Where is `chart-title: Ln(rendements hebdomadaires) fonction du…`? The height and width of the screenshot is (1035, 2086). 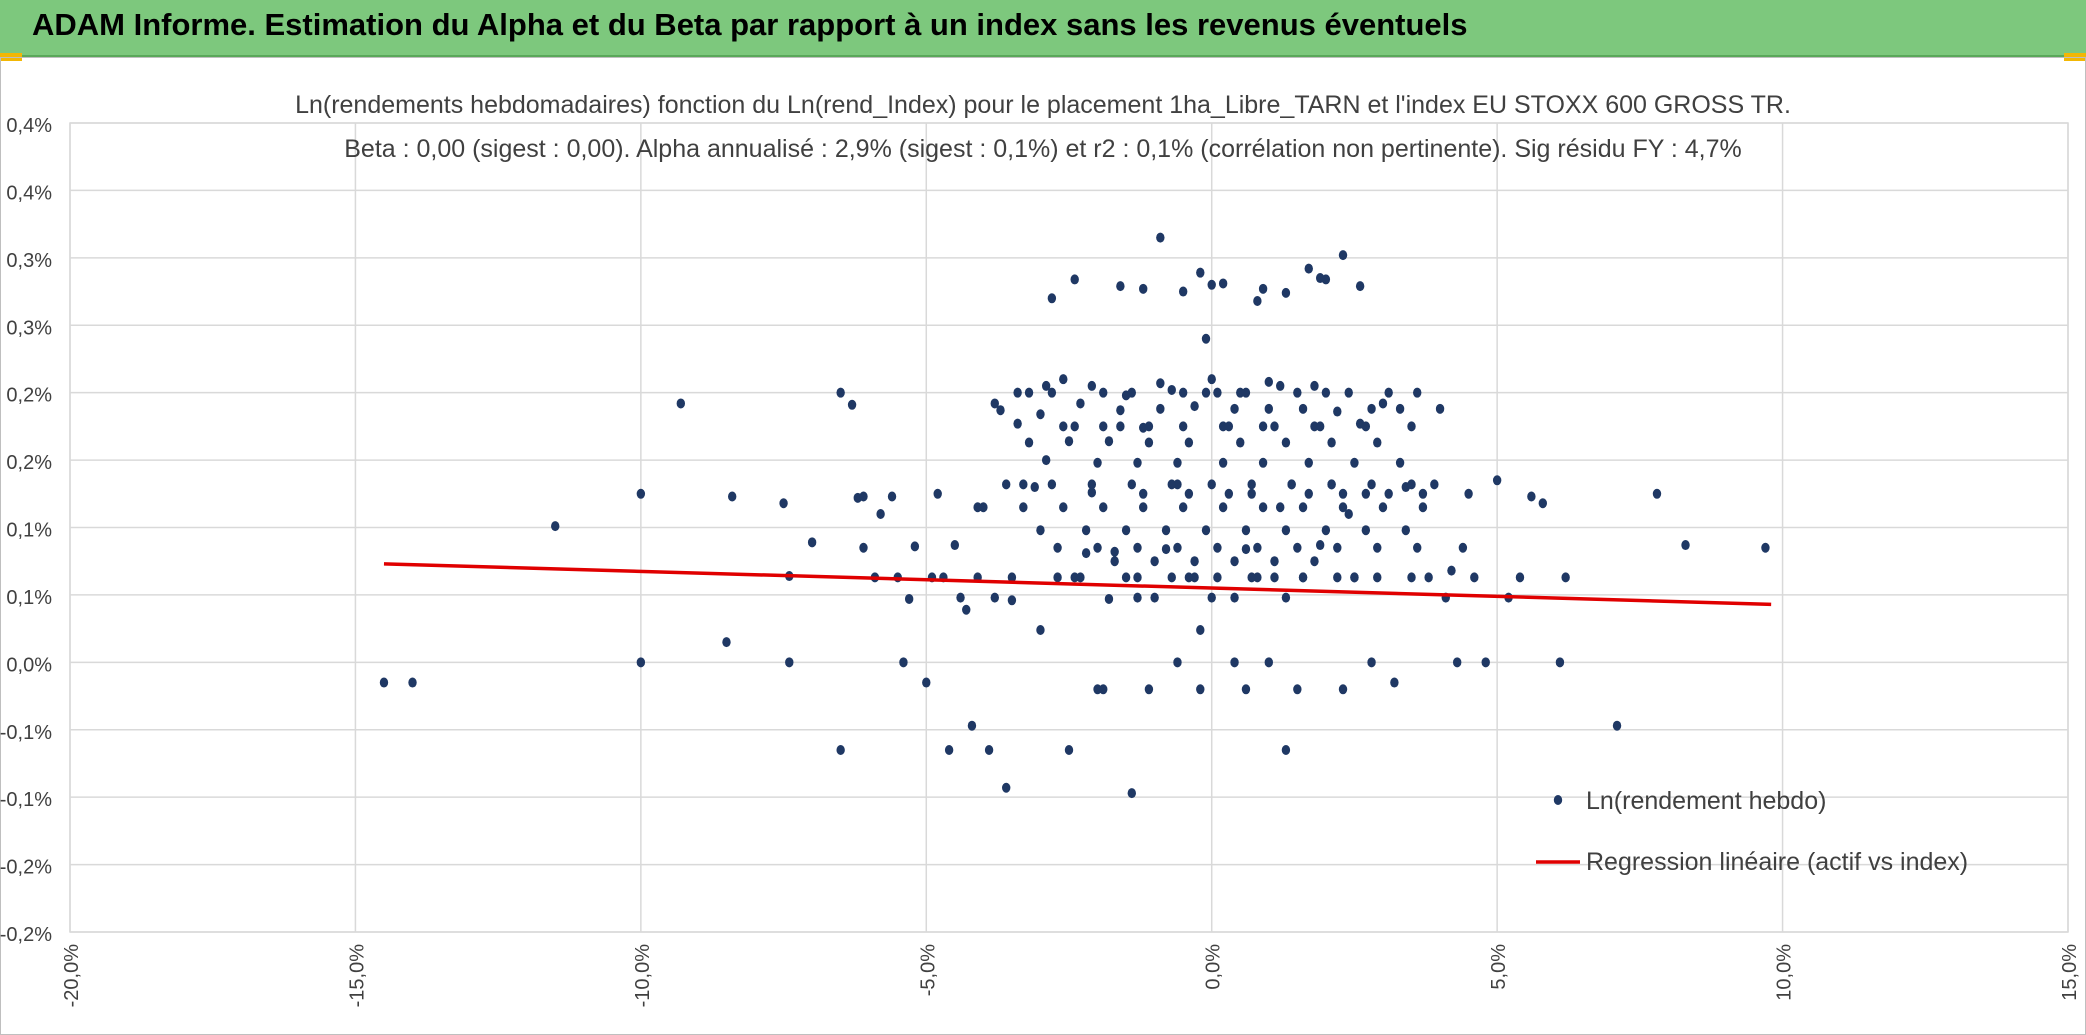
chart-title: Ln(rendements hebdomadaires) fonction du… is located at coordinates (1043, 105).